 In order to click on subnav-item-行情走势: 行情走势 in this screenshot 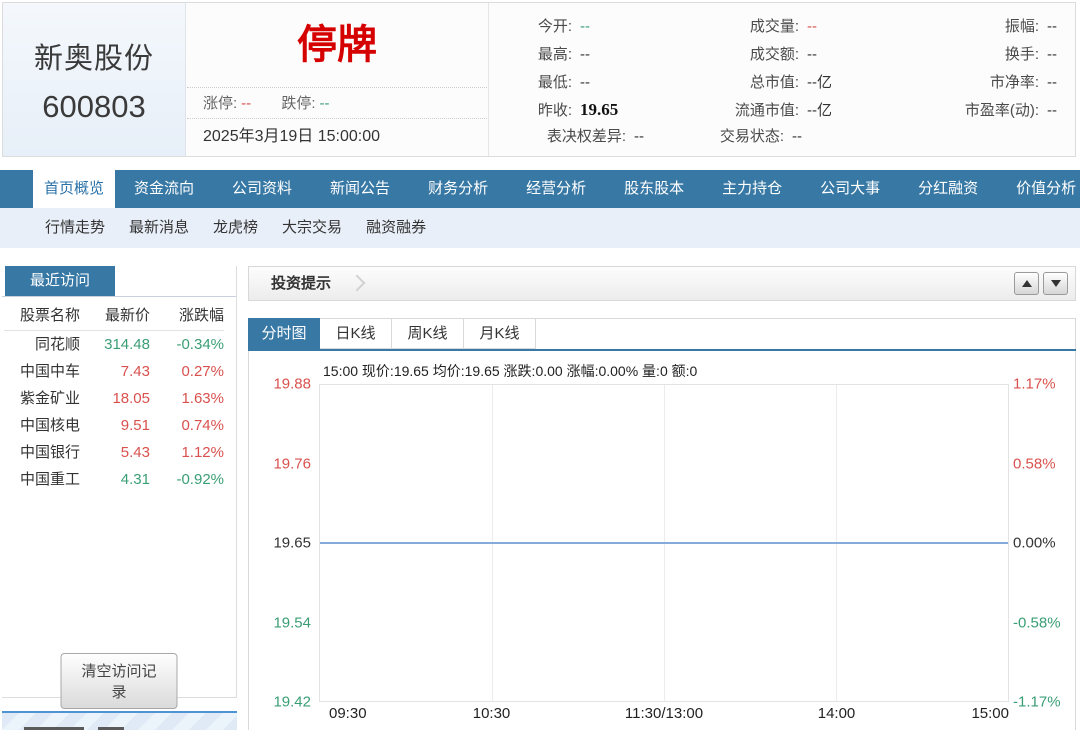, I will do `click(75, 227)`.